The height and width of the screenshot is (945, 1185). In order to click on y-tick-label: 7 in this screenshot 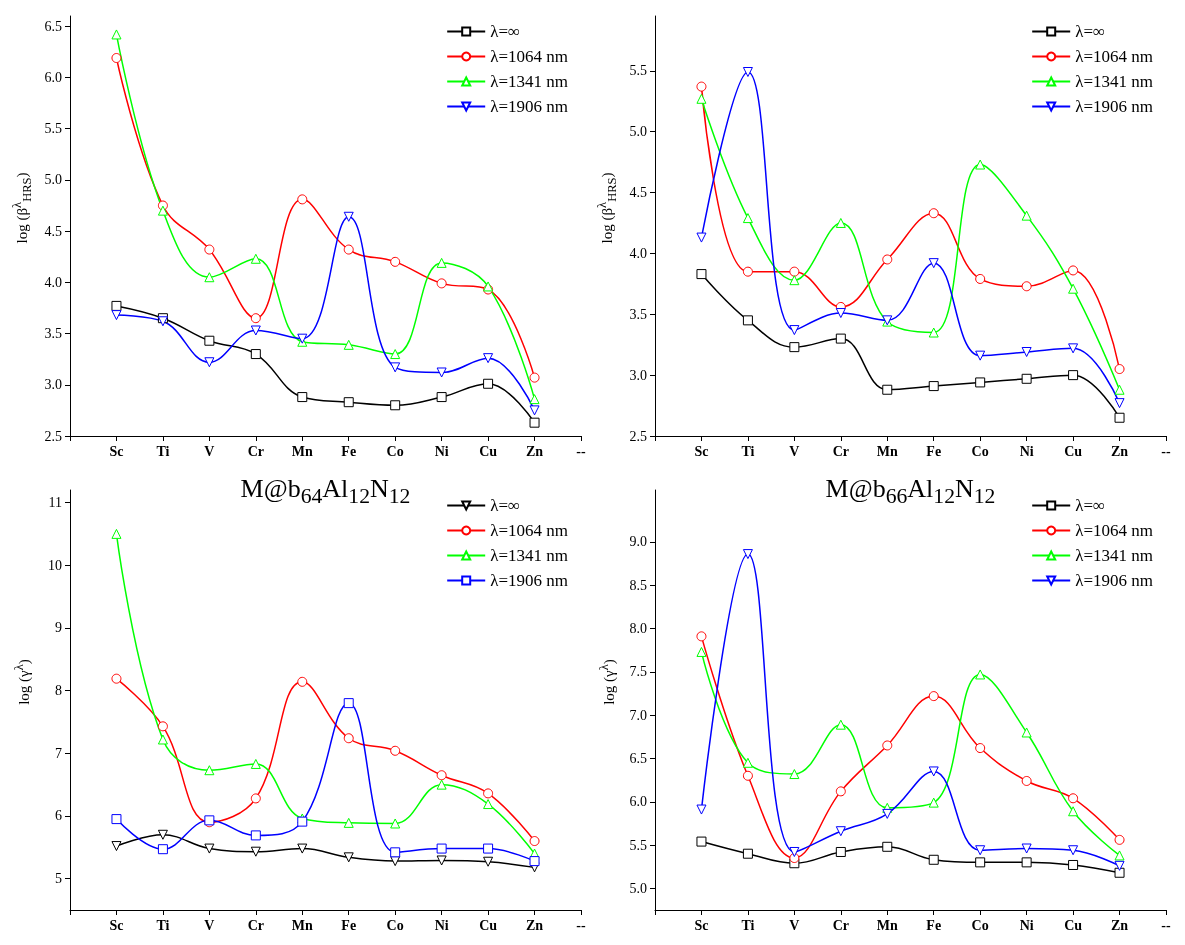, I will do `click(58, 753)`.